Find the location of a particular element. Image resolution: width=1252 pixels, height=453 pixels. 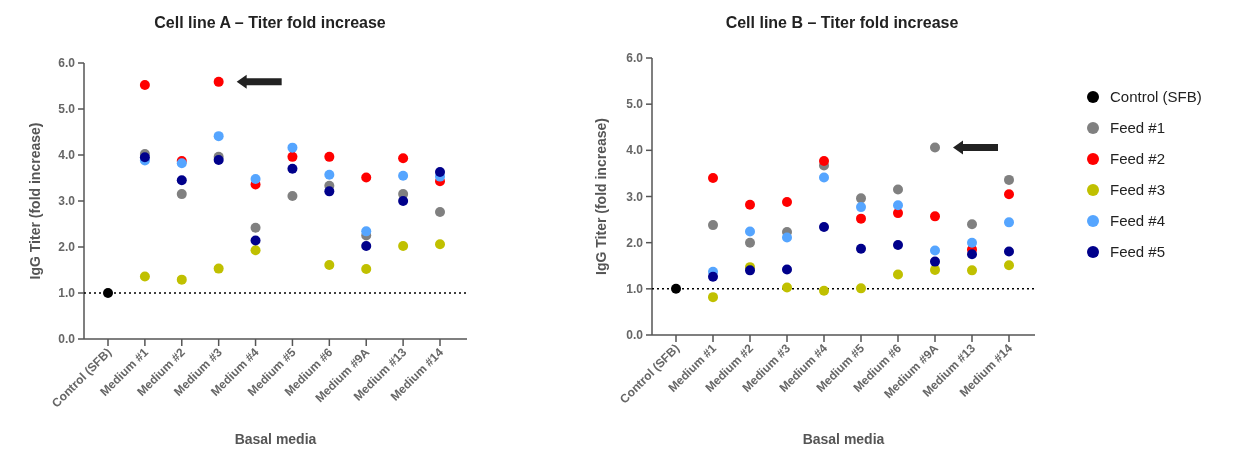

legend-label: Feed #3 is located at coordinates (1138, 189).